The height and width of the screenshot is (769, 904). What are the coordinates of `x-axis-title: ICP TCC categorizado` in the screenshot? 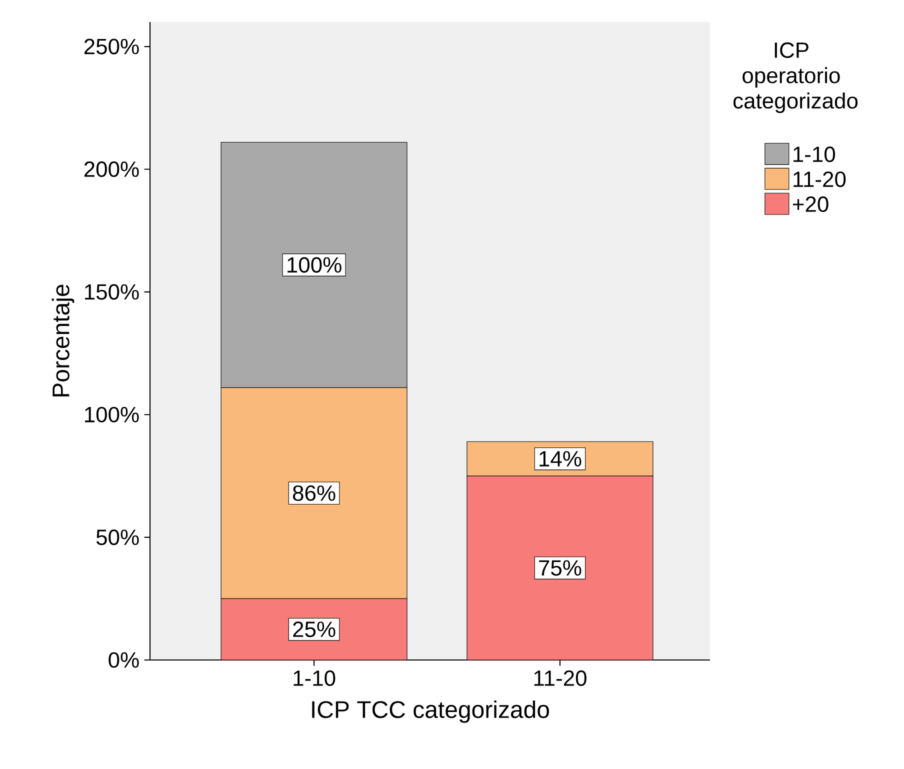 It's located at (430, 711).